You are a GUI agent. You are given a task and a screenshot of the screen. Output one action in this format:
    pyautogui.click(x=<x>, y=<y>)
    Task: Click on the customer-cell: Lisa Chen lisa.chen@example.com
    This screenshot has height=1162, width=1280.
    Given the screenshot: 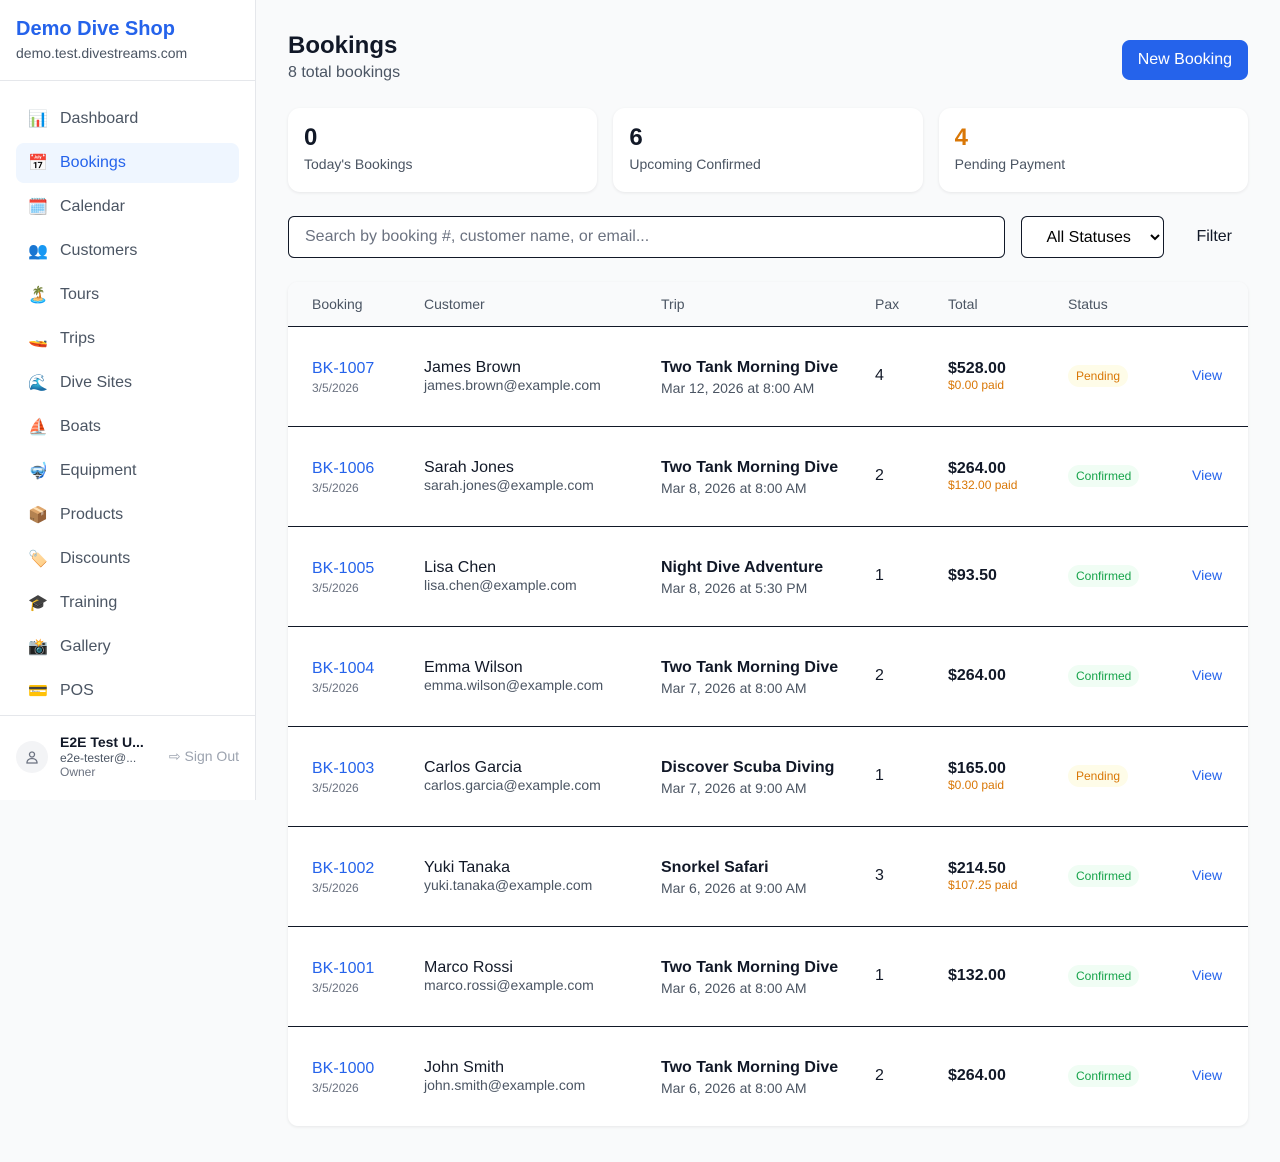 What is the action you would take?
    pyautogui.click(x=518, y=576)
    